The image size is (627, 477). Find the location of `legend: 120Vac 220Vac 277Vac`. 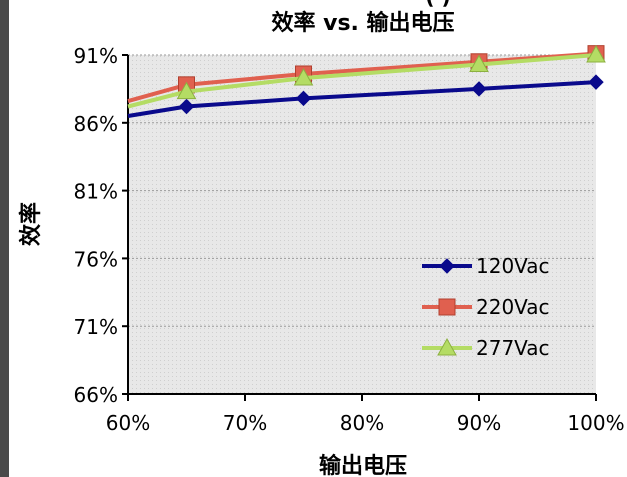

legend: 120Vac 220Vac 277Vac is located at coordinates (486, 307).